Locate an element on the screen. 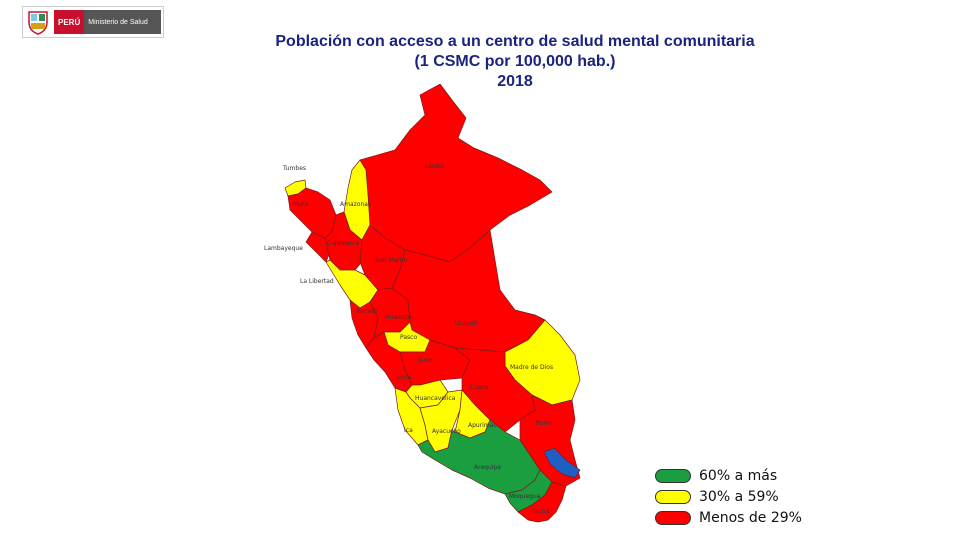  legend-row-low: Menos de 29% is located at coordinates (728, 517).